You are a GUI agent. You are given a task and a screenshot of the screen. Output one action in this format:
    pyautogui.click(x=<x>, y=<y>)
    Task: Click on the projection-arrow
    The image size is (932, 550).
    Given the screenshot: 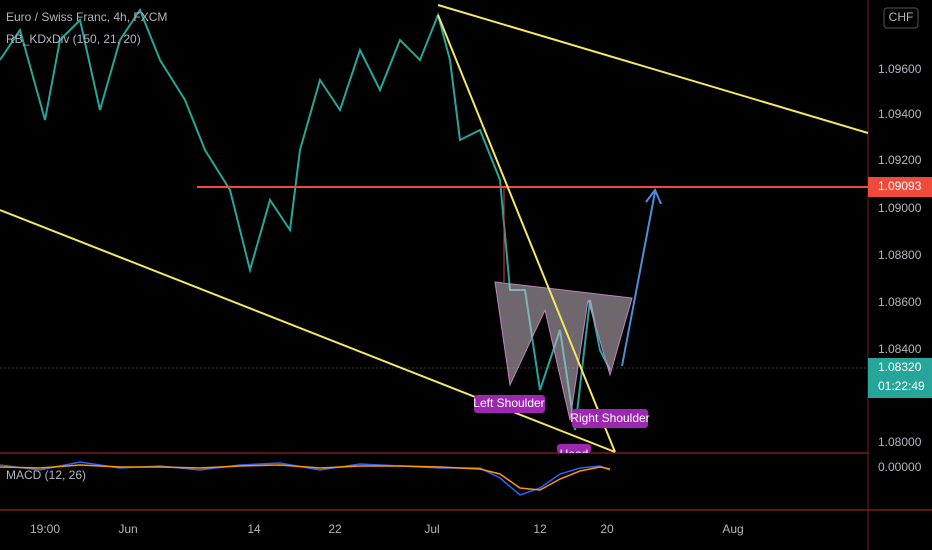 What is the action you would take?
    pyautogui.click(x=638, y=279)
    